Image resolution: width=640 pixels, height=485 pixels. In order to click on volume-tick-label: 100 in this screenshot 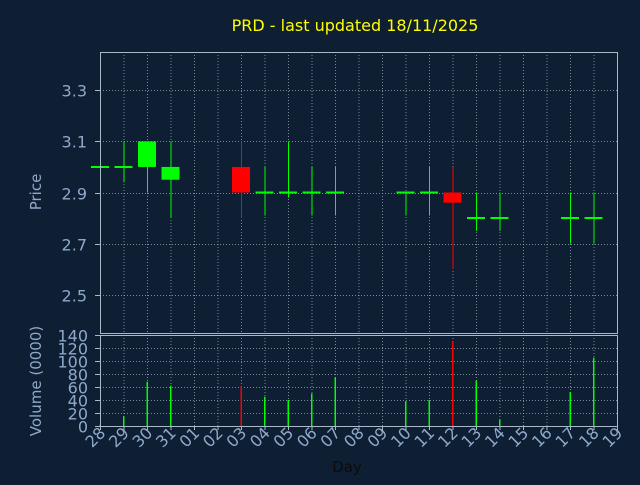, I will do `click(72, 362)`.